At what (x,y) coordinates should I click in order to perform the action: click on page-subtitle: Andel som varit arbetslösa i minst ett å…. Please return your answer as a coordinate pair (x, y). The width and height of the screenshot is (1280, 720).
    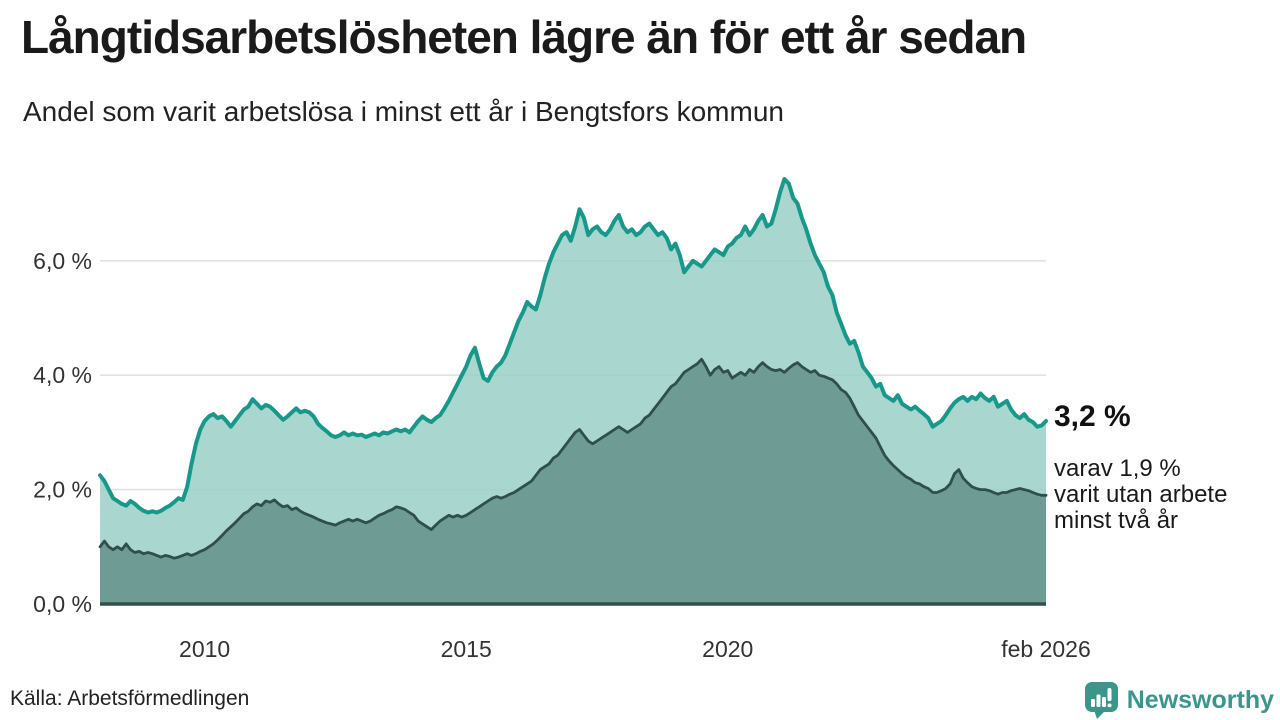
    Looking at the image, I should click on (403, 111).